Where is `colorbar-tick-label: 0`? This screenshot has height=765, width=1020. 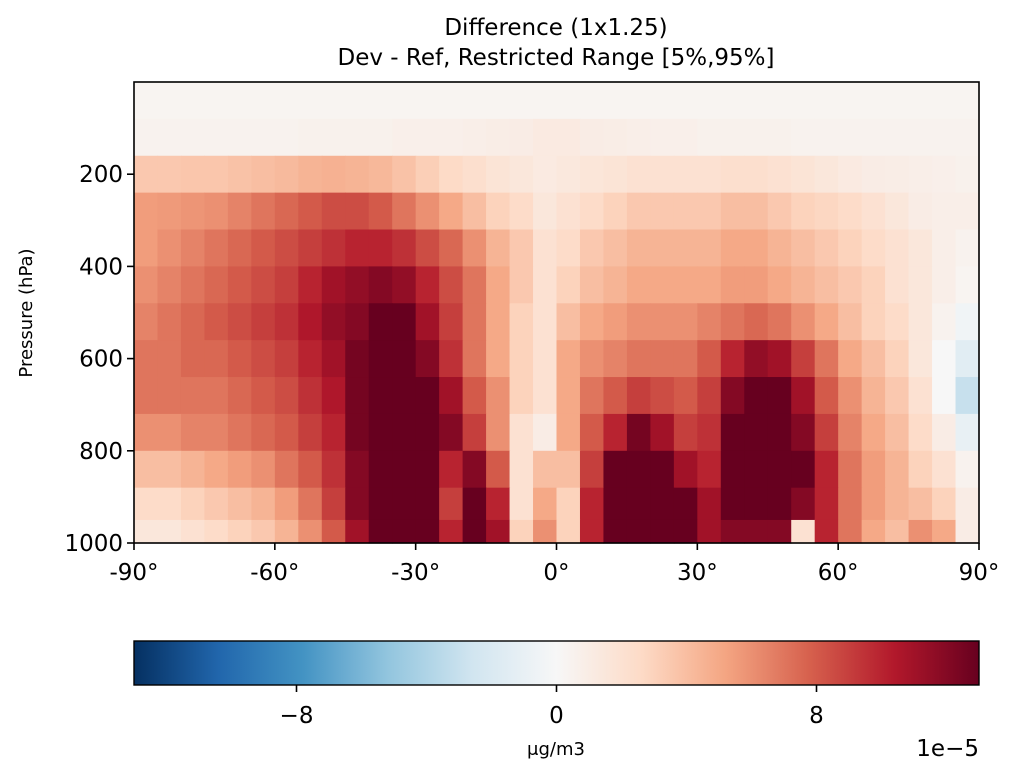 colorbar-tick-label: 0 is located at coordinates (556, 716).